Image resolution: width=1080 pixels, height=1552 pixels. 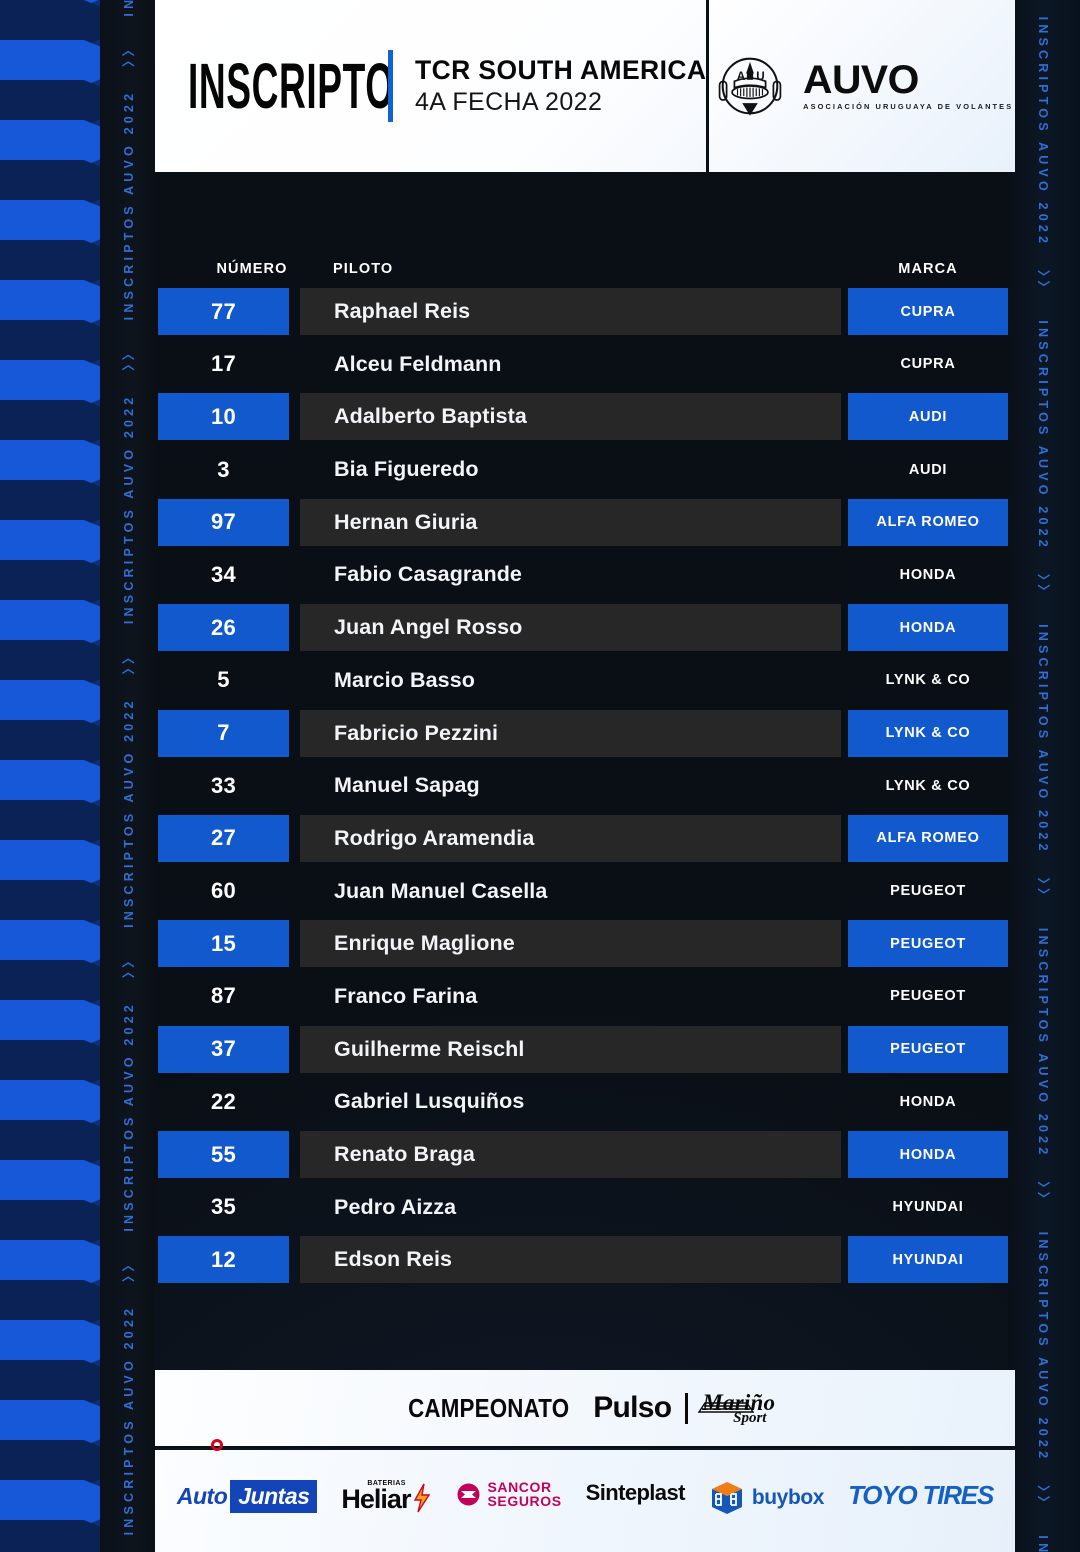 What do you see at coordinates (750, 1417) in the screenshot?
I see `marino-sub: Sport` at bounding box center [750, 1417].